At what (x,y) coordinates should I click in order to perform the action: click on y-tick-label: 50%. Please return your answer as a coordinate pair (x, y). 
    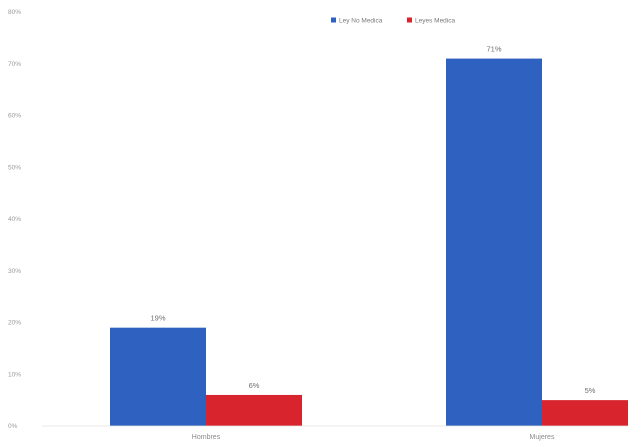
    Looking at the image, I should click on (14, 167).